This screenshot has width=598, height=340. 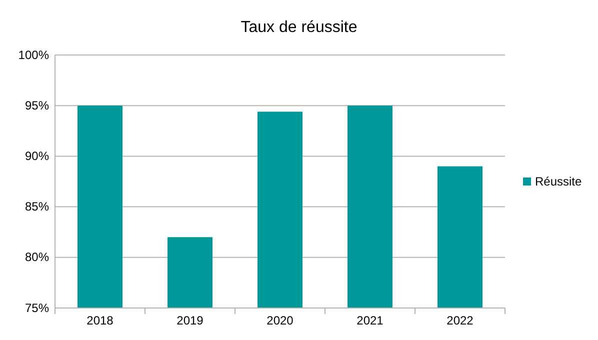 What do you see at coordinates (37, 105) in the screenshot?
I see `y-tick-label: 95%` at bounding box center [37, 105].